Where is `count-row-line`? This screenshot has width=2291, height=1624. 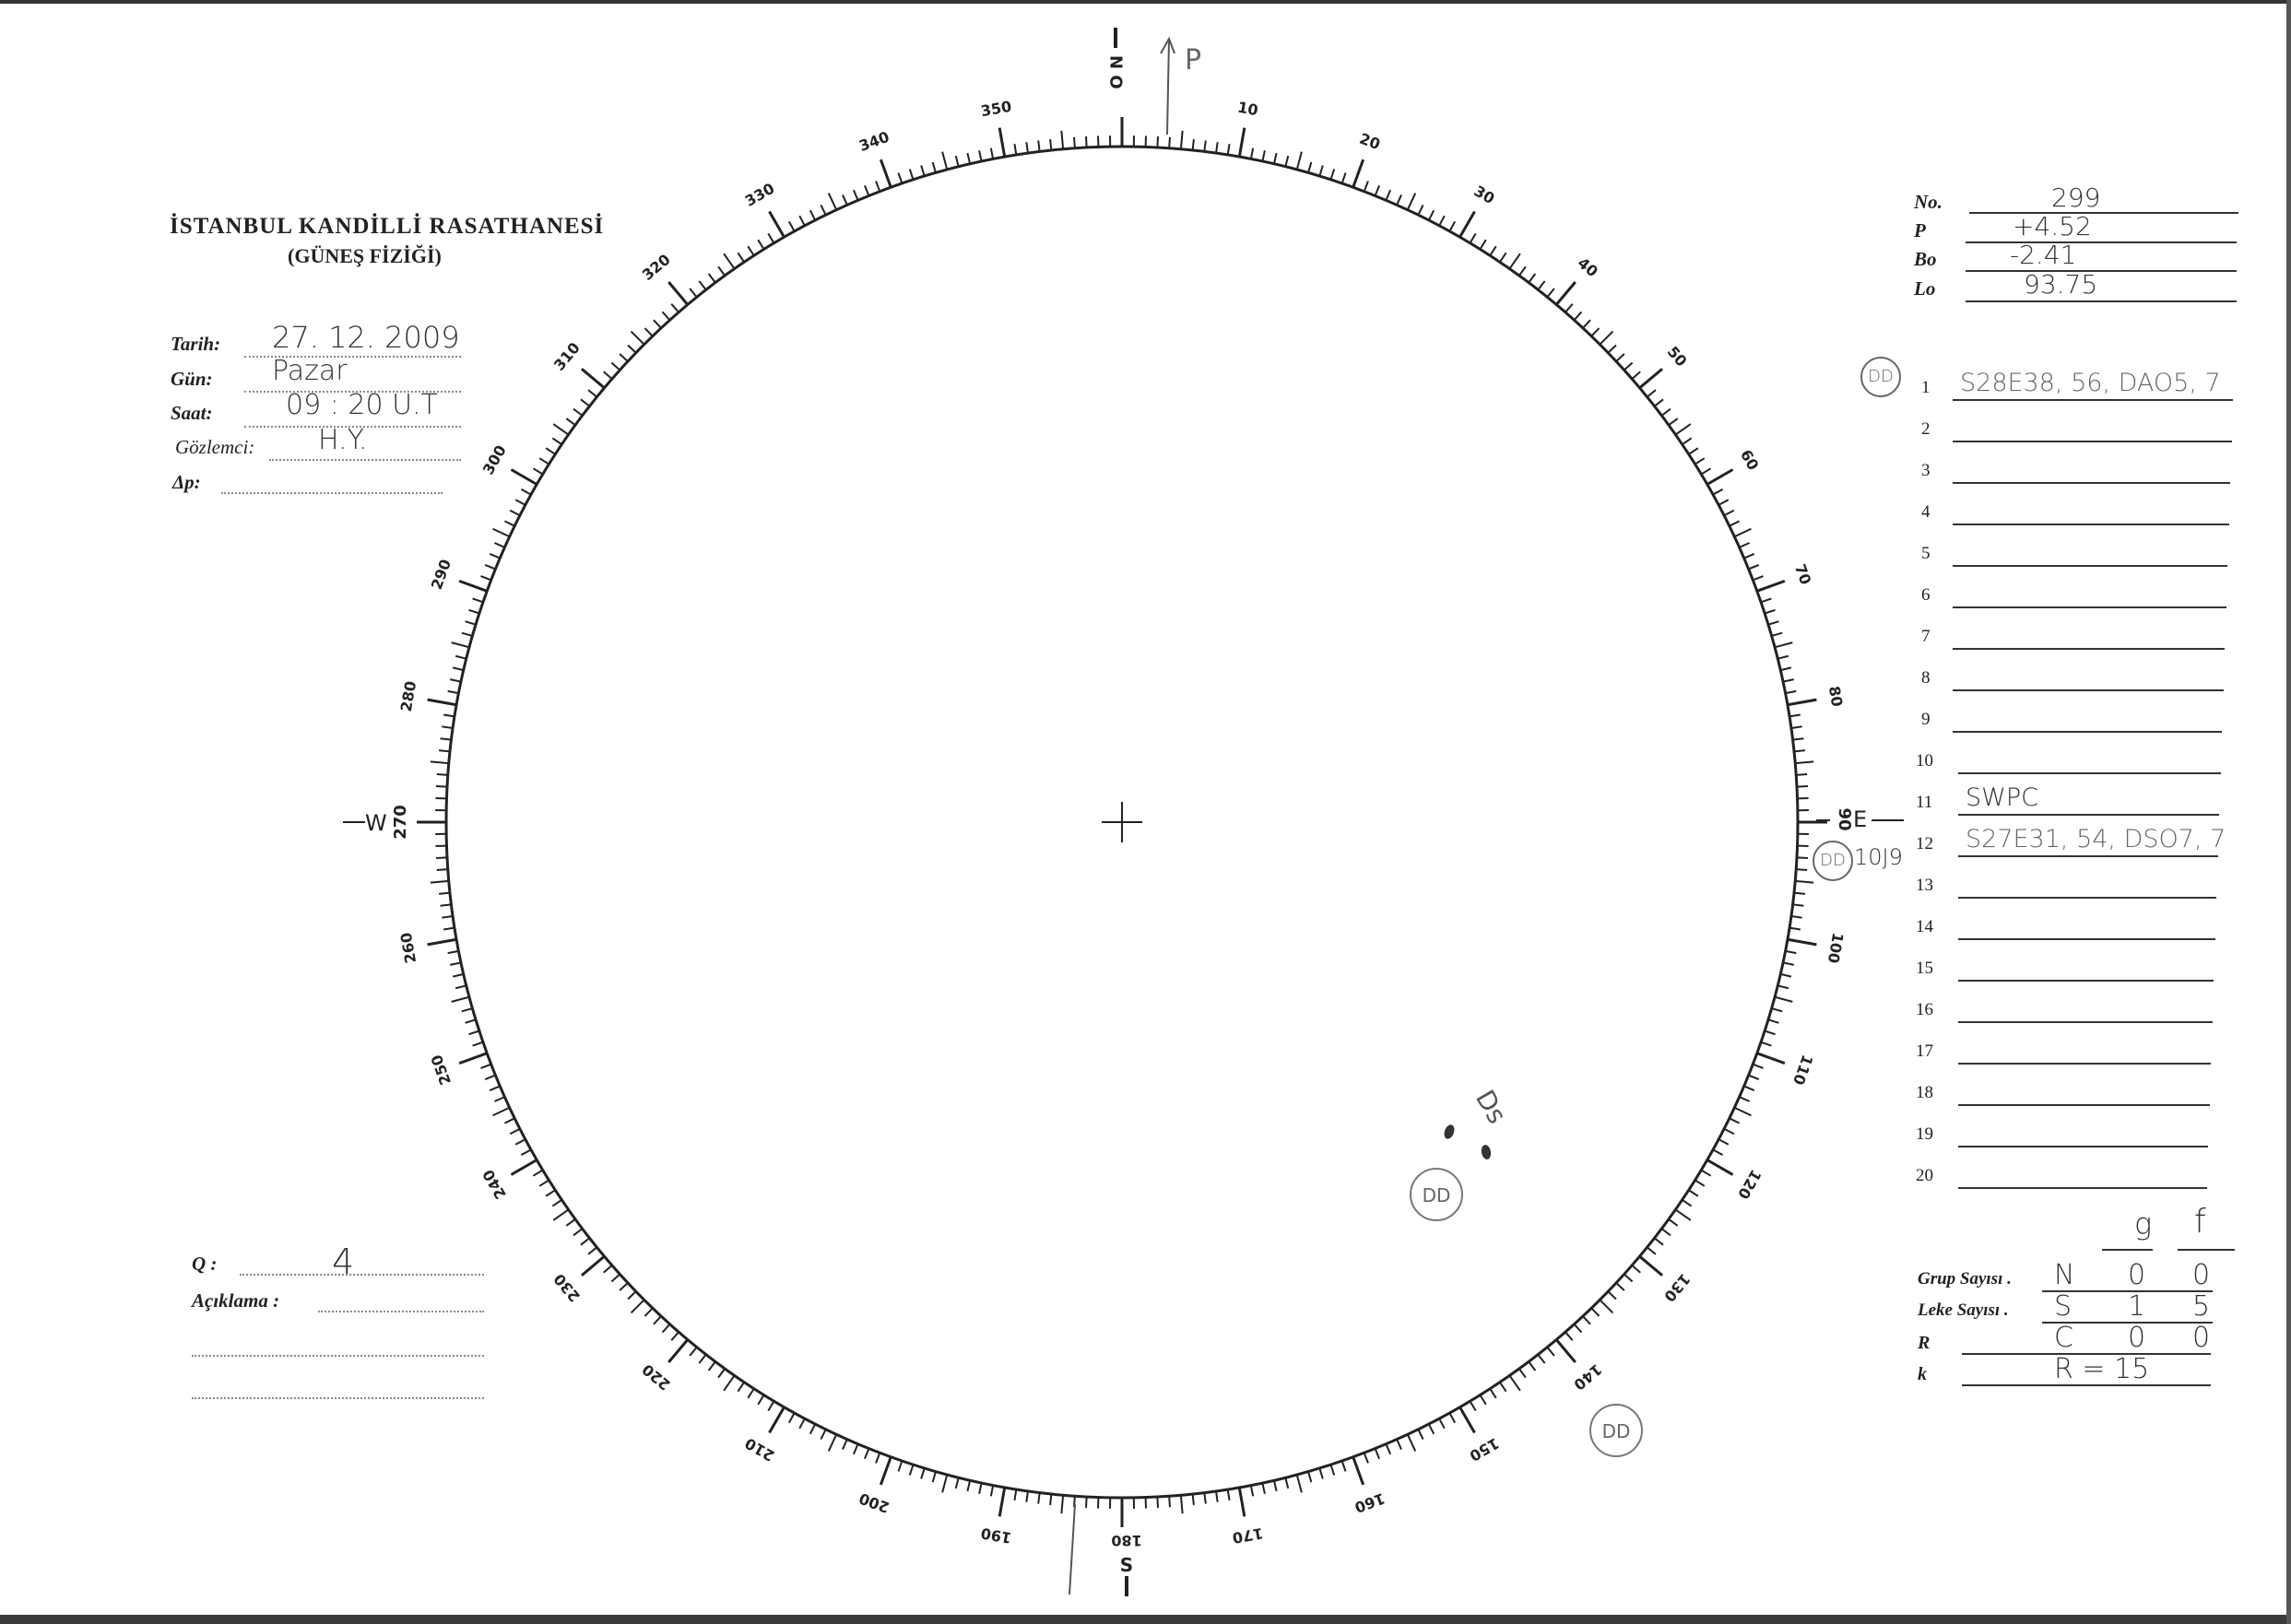
count-row-line is located at coordinates (2086, 1385).